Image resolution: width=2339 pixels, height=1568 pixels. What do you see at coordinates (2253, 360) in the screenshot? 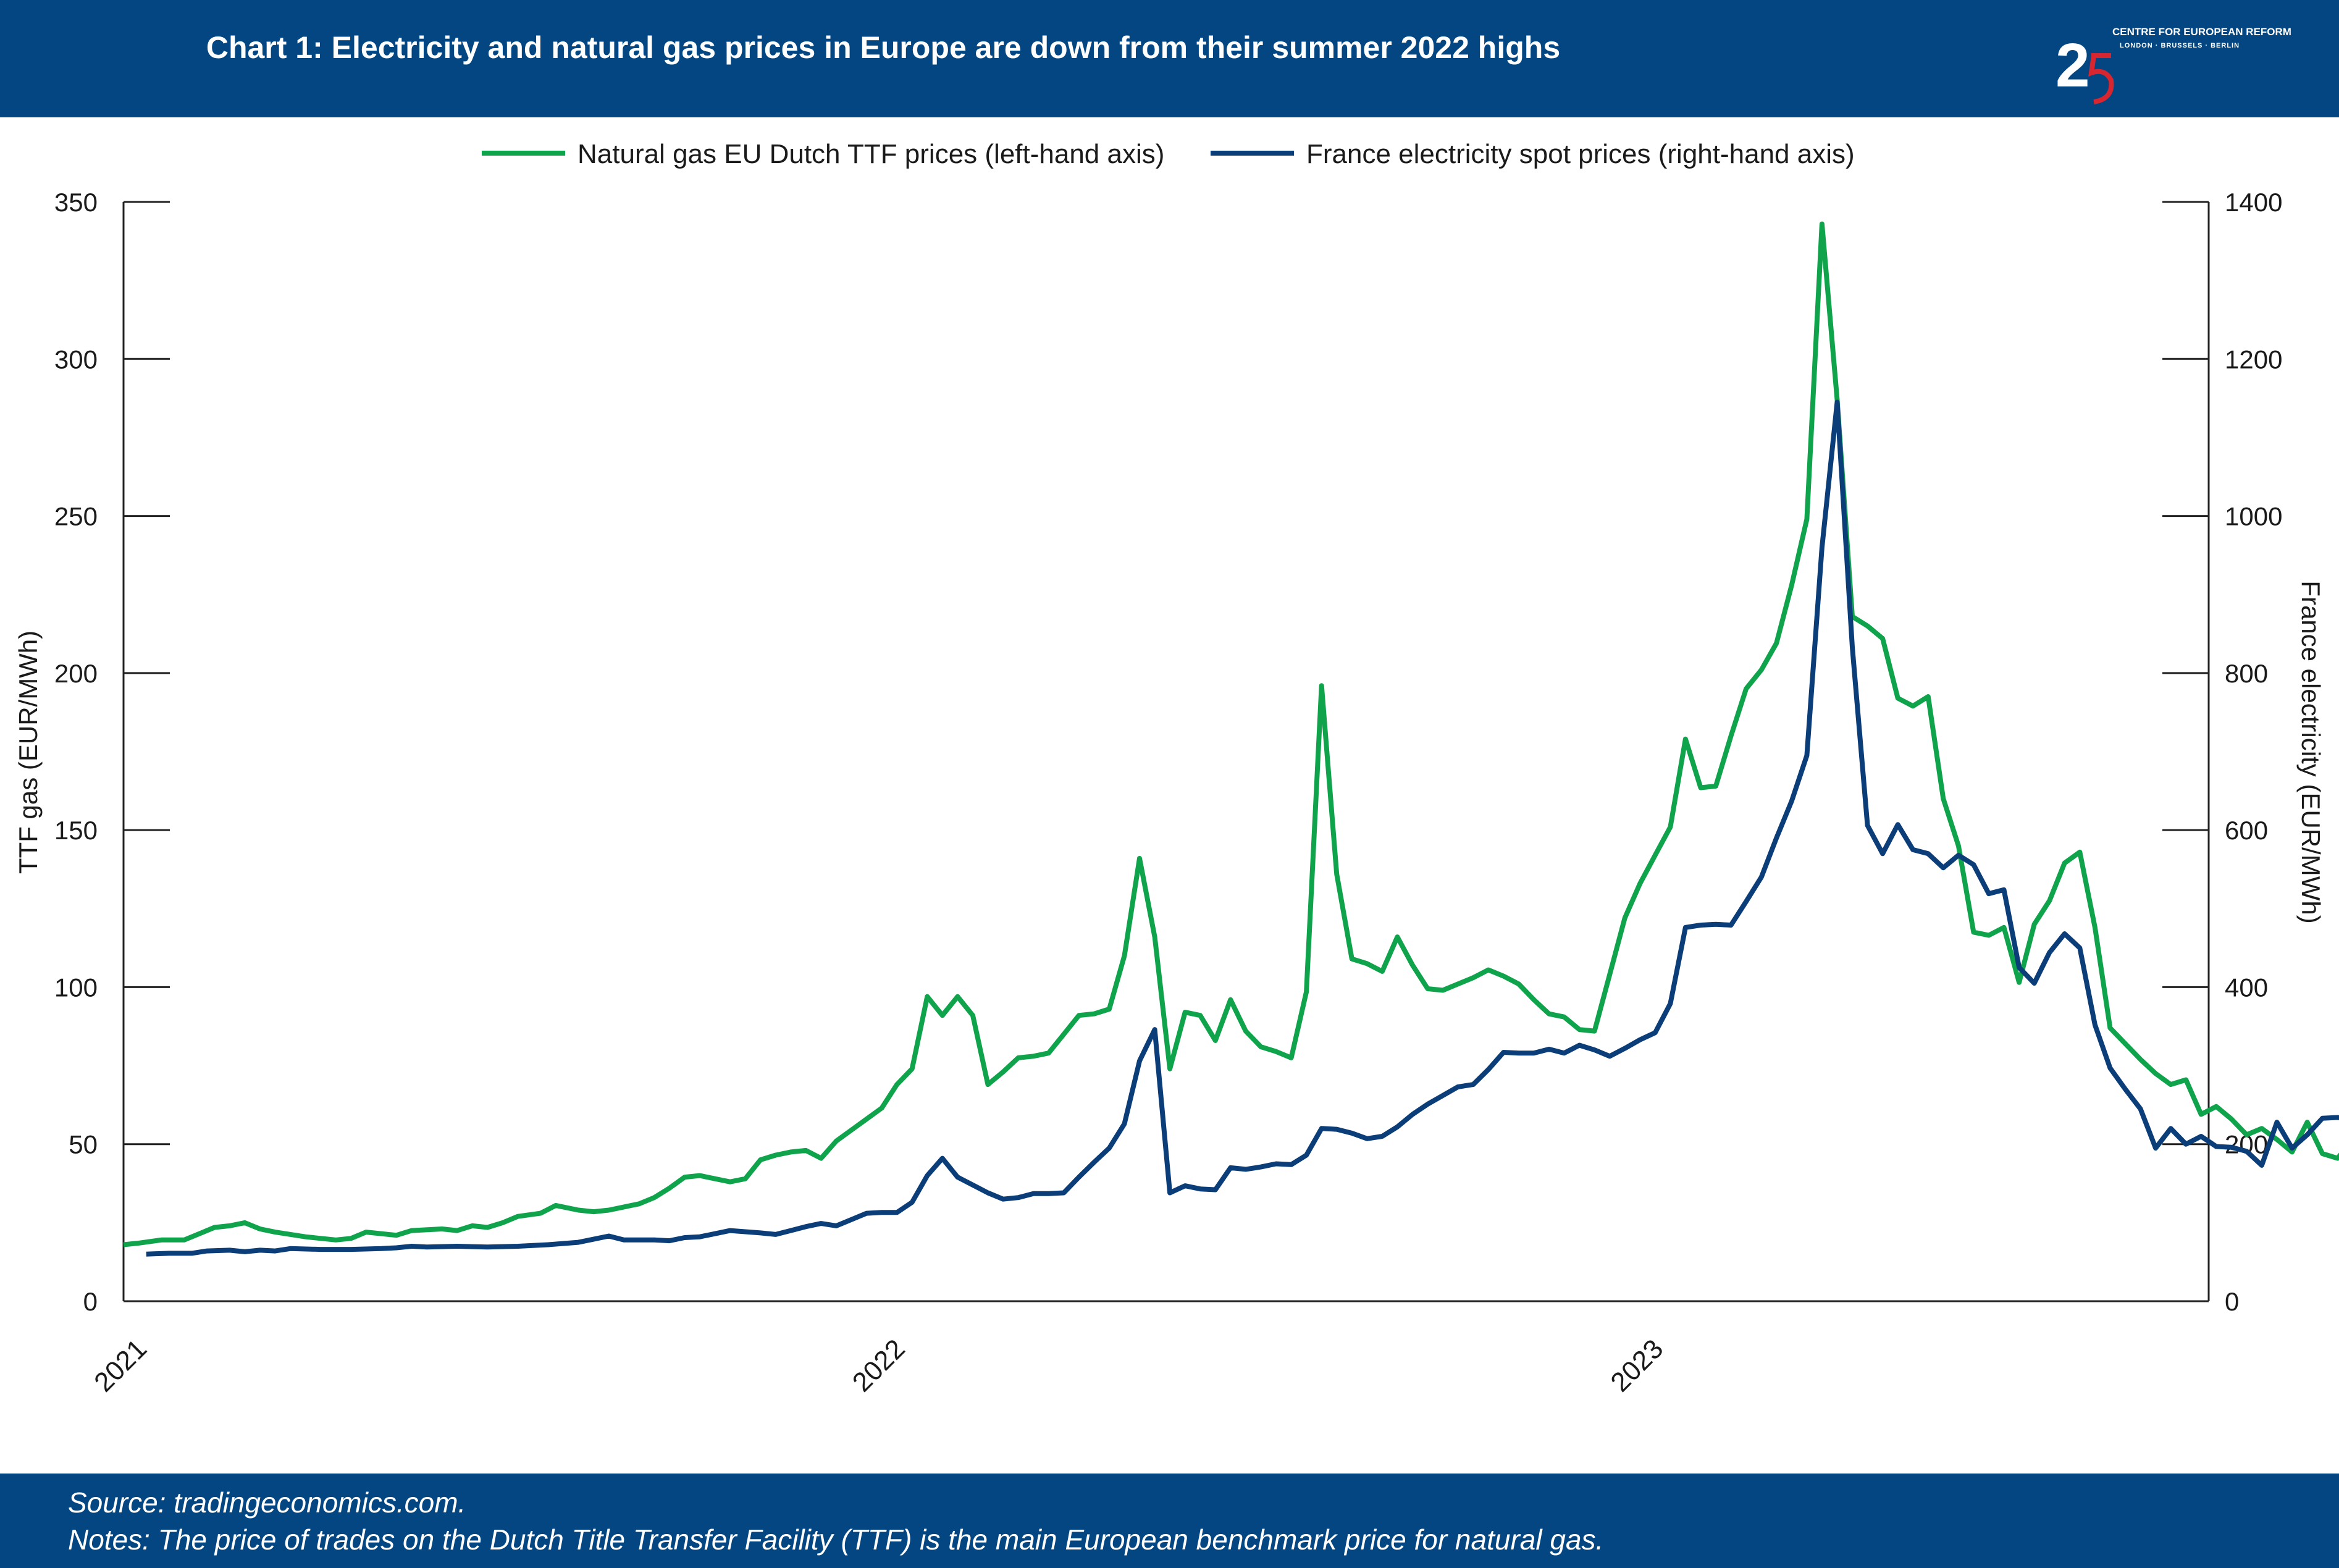
I see `right-tick-label: 1200` at bounding box center [2253, 360].